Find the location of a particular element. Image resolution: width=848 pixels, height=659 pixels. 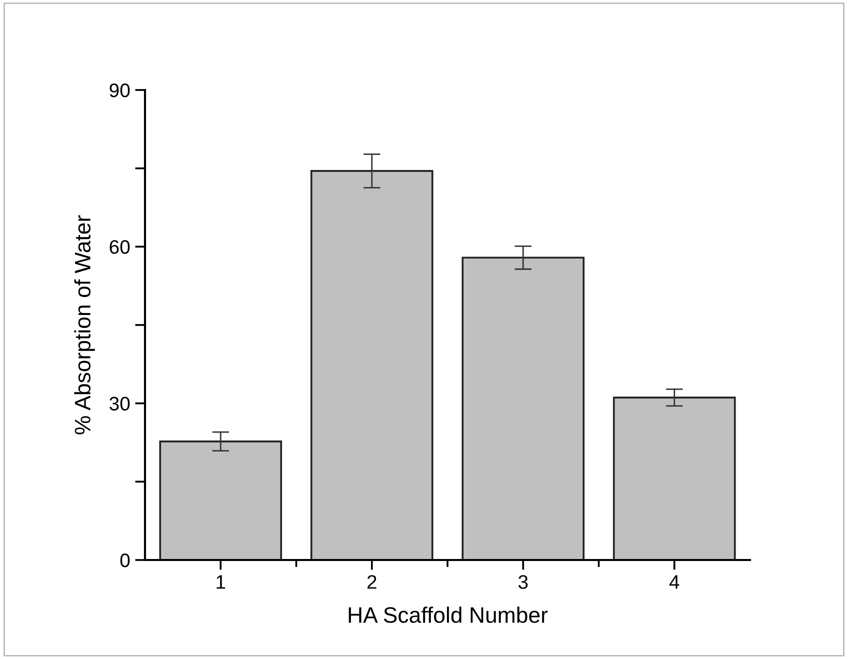

x-tick-label: 1 is located at coordinates (221, 582).